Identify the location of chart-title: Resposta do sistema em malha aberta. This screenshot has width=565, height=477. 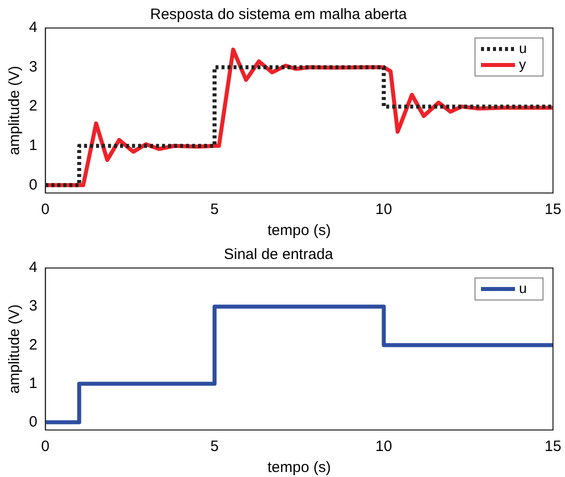
(279, 15).